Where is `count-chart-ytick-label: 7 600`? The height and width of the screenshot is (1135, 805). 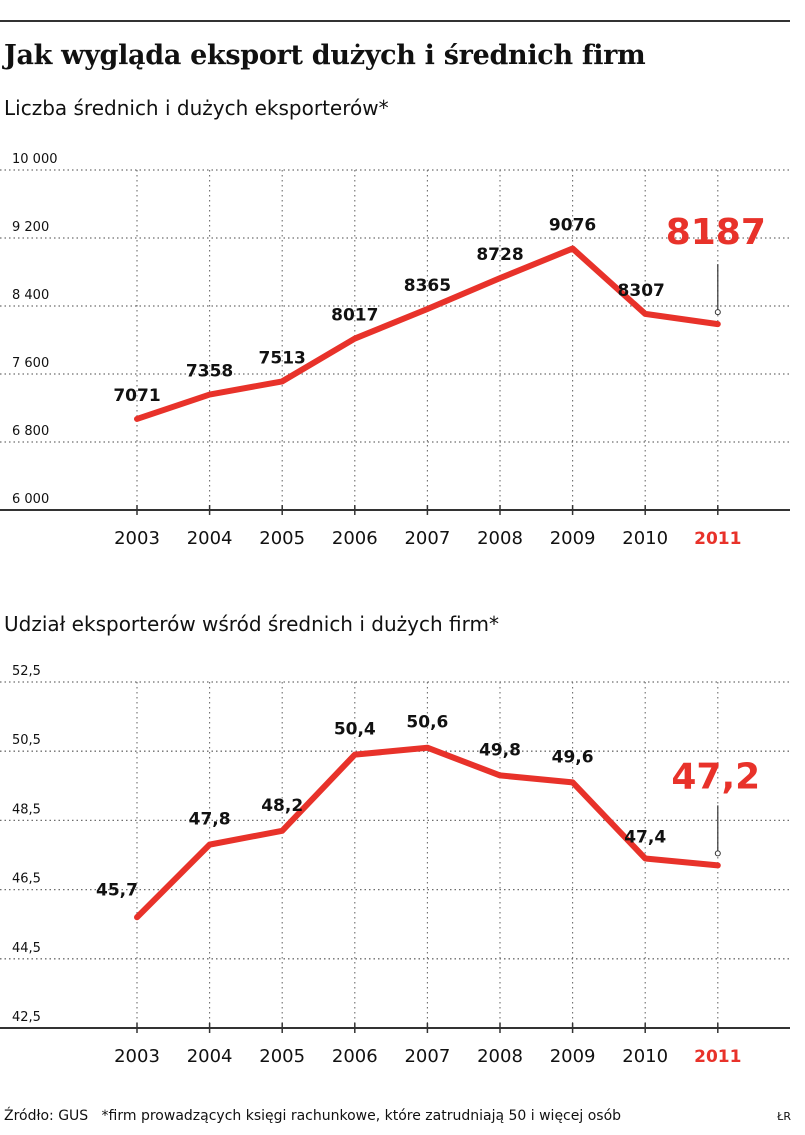 count-chart-ytick-label: 7 600 is located at coordinates (30, 363).